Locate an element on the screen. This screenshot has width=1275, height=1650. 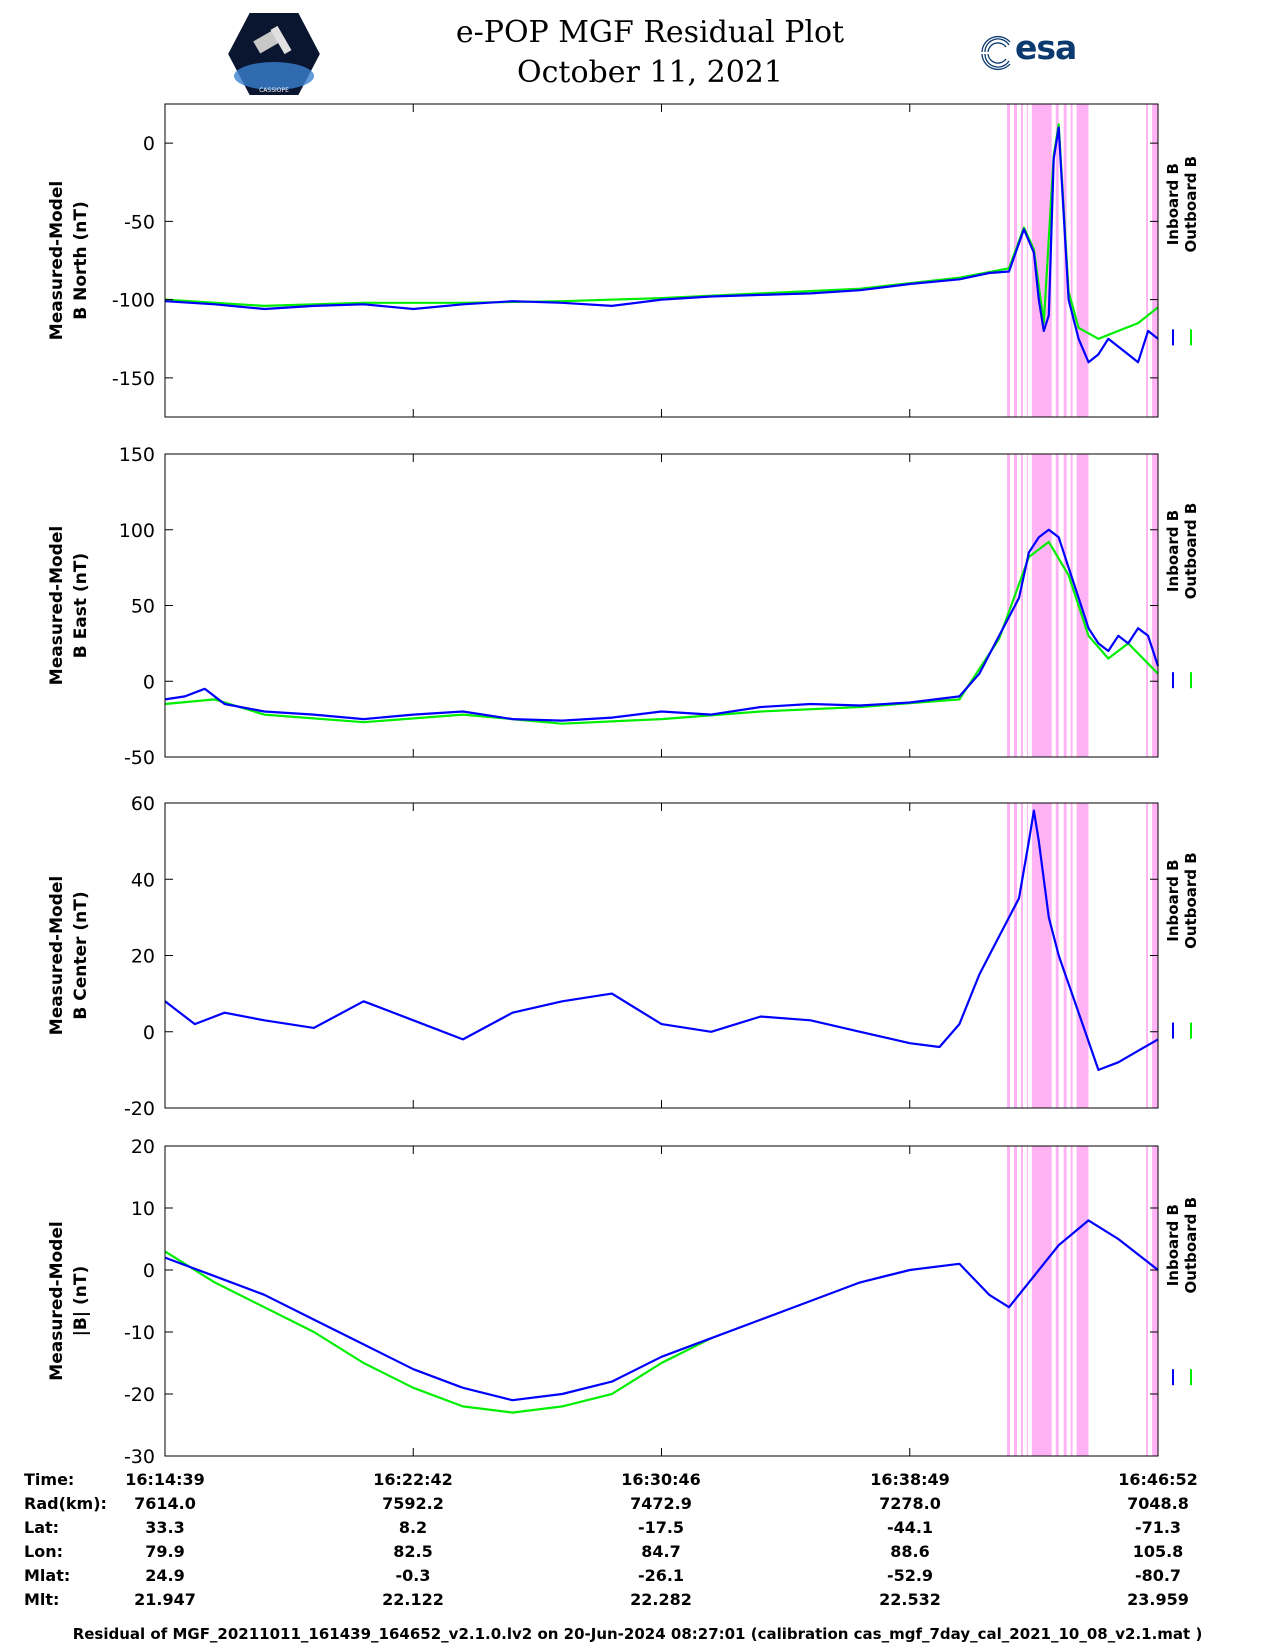
table-cell: 22.282 is located at coordinates (661, 1599).